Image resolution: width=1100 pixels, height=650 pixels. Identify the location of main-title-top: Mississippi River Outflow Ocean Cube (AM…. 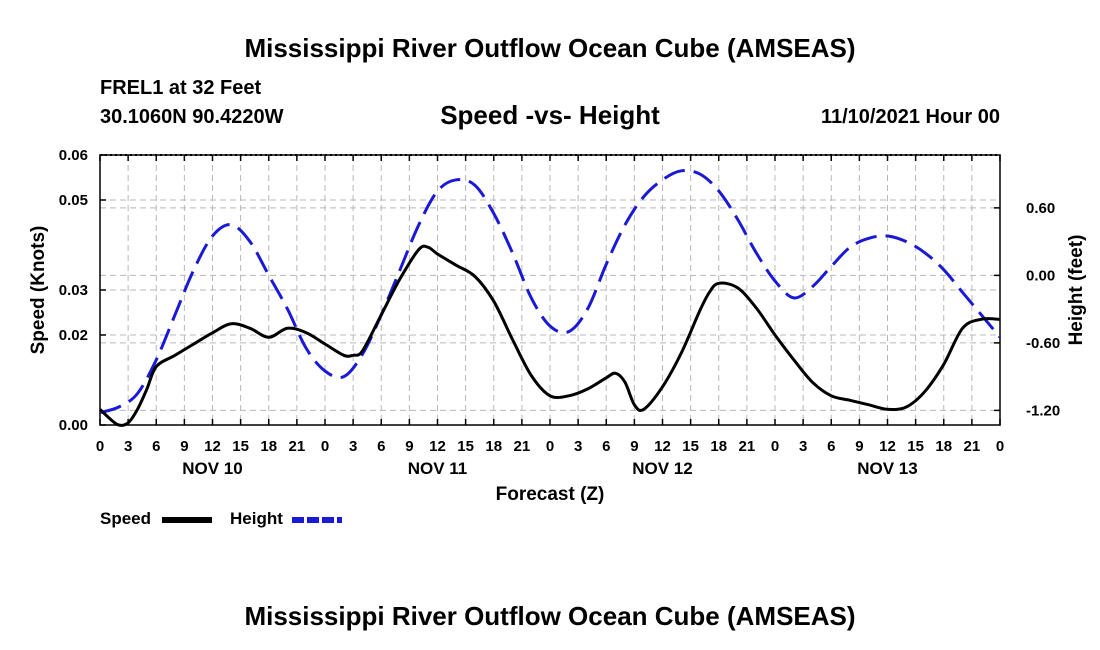
(550, 48).